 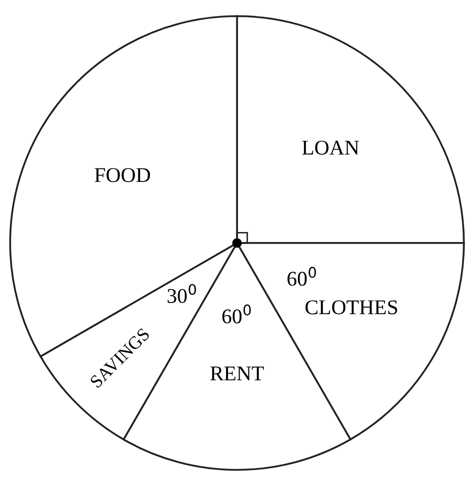 What do you see at coordinates (330, 147) in the screenshot?
I see `slice-label: LOAN` at bounding box center [330, 147].